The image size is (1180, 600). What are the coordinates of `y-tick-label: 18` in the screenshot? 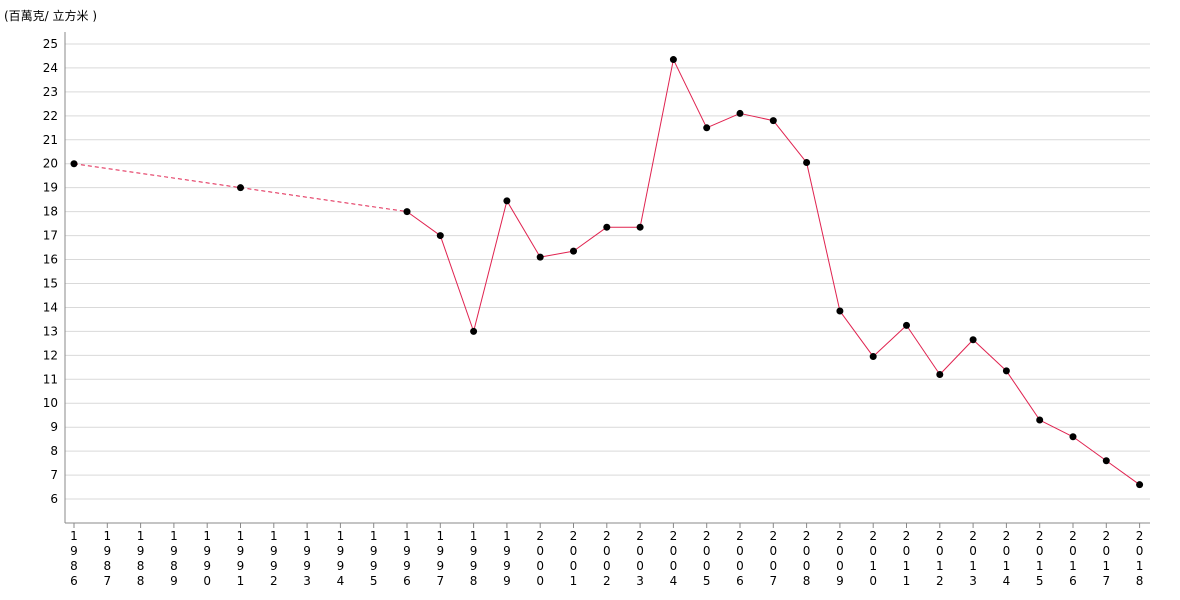 It's located at (50, 212).